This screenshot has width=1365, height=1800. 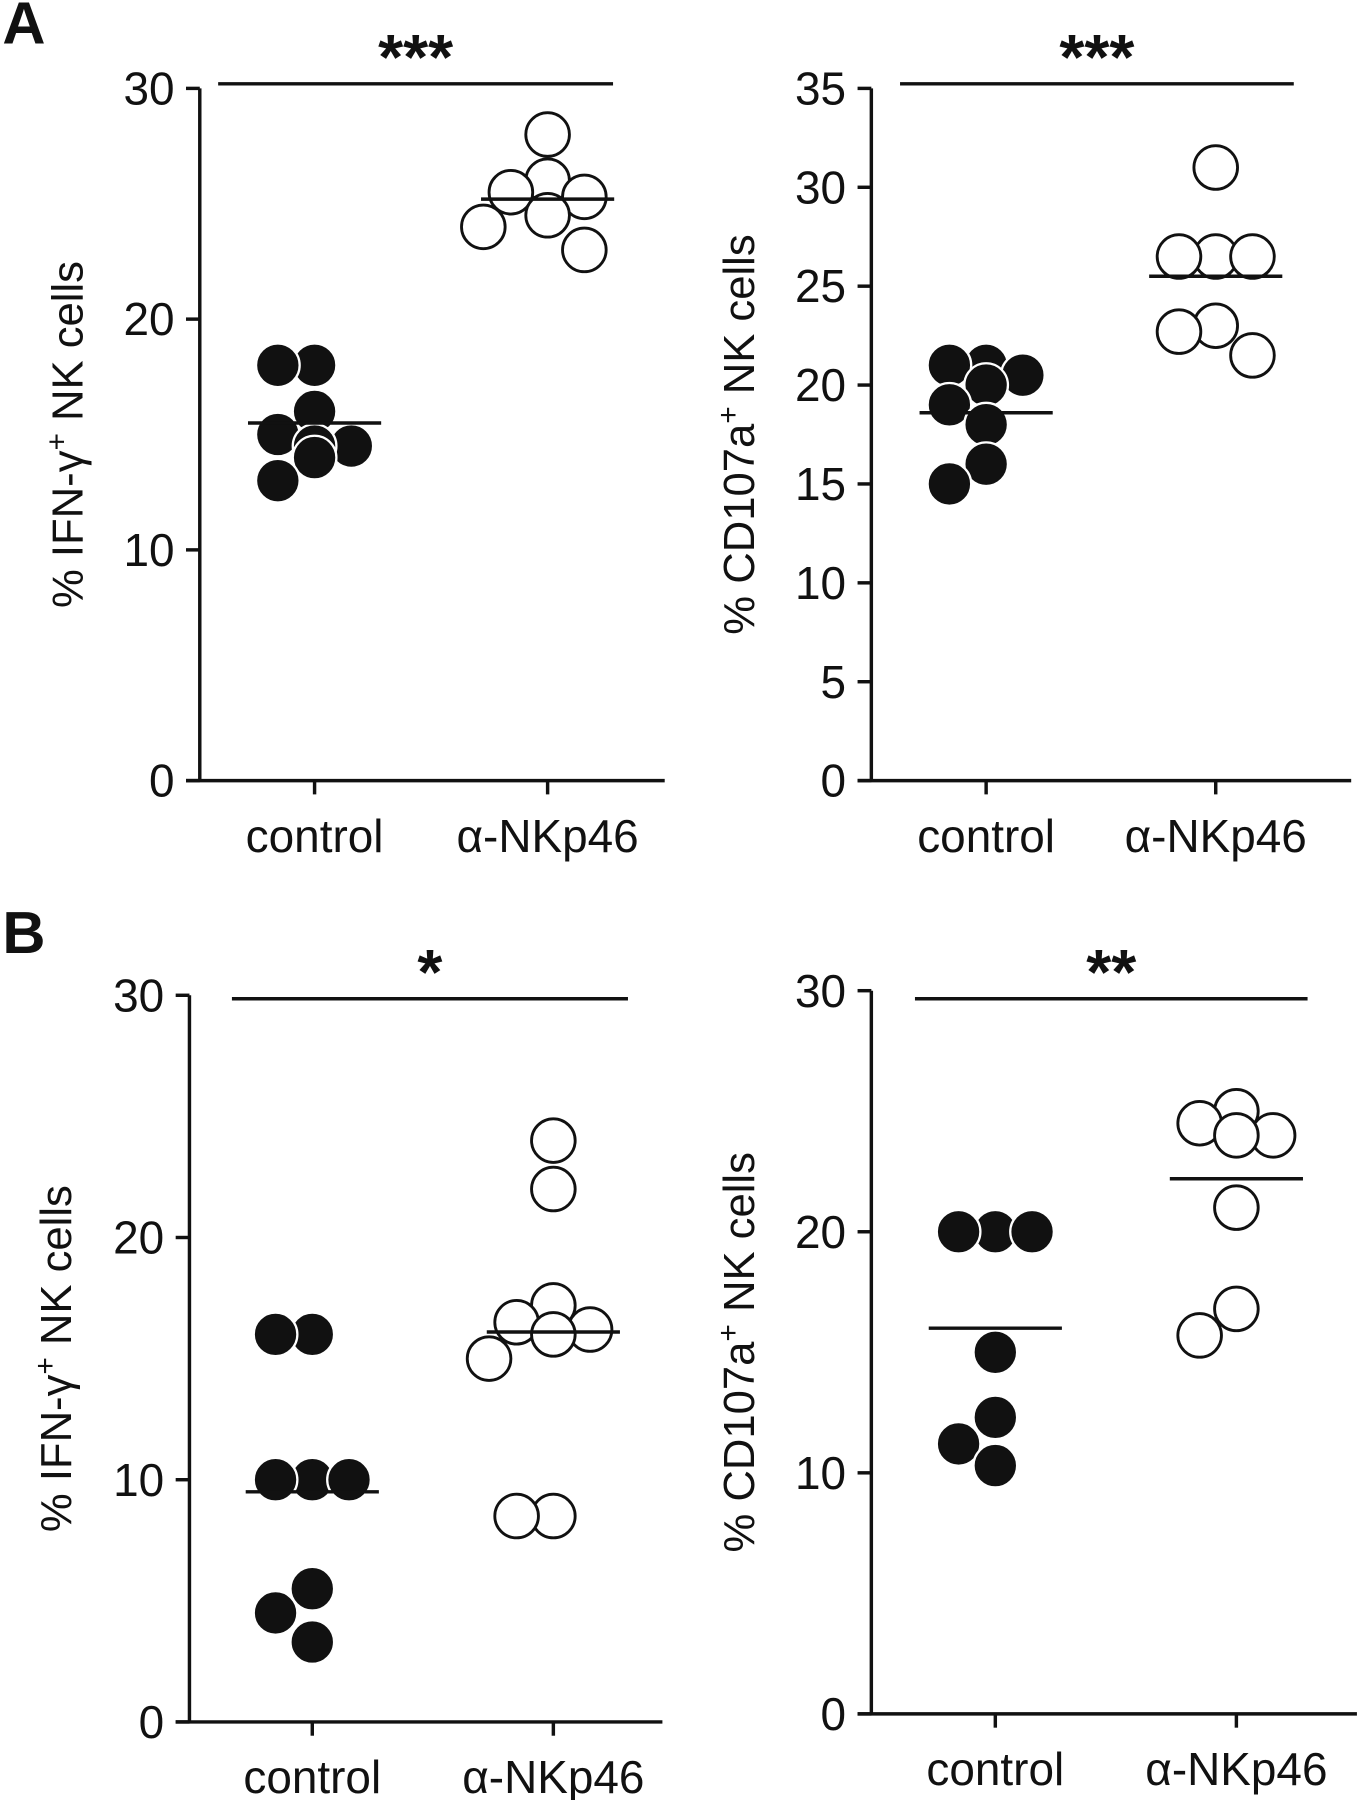 I want to click on y-tick-label: 15, so click(x=820, y=484).